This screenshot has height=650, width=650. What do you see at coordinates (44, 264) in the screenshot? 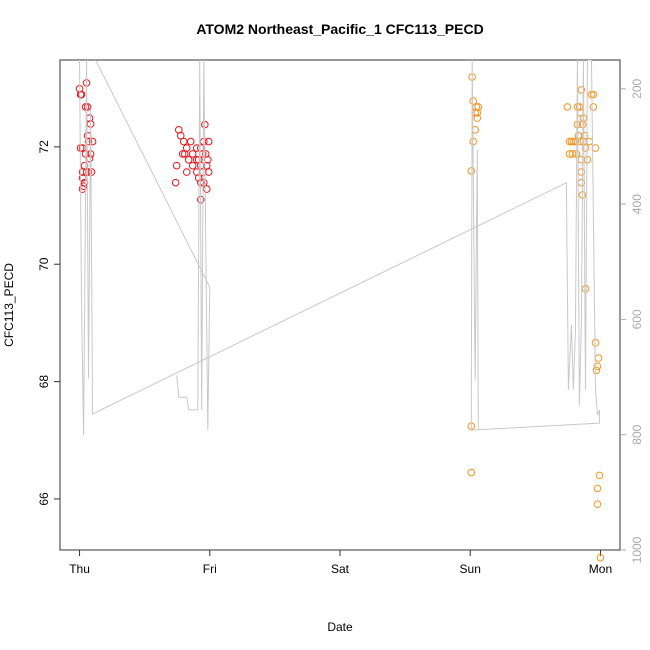
I see `y-tick-label: 70` at bounding box center [44, 264].